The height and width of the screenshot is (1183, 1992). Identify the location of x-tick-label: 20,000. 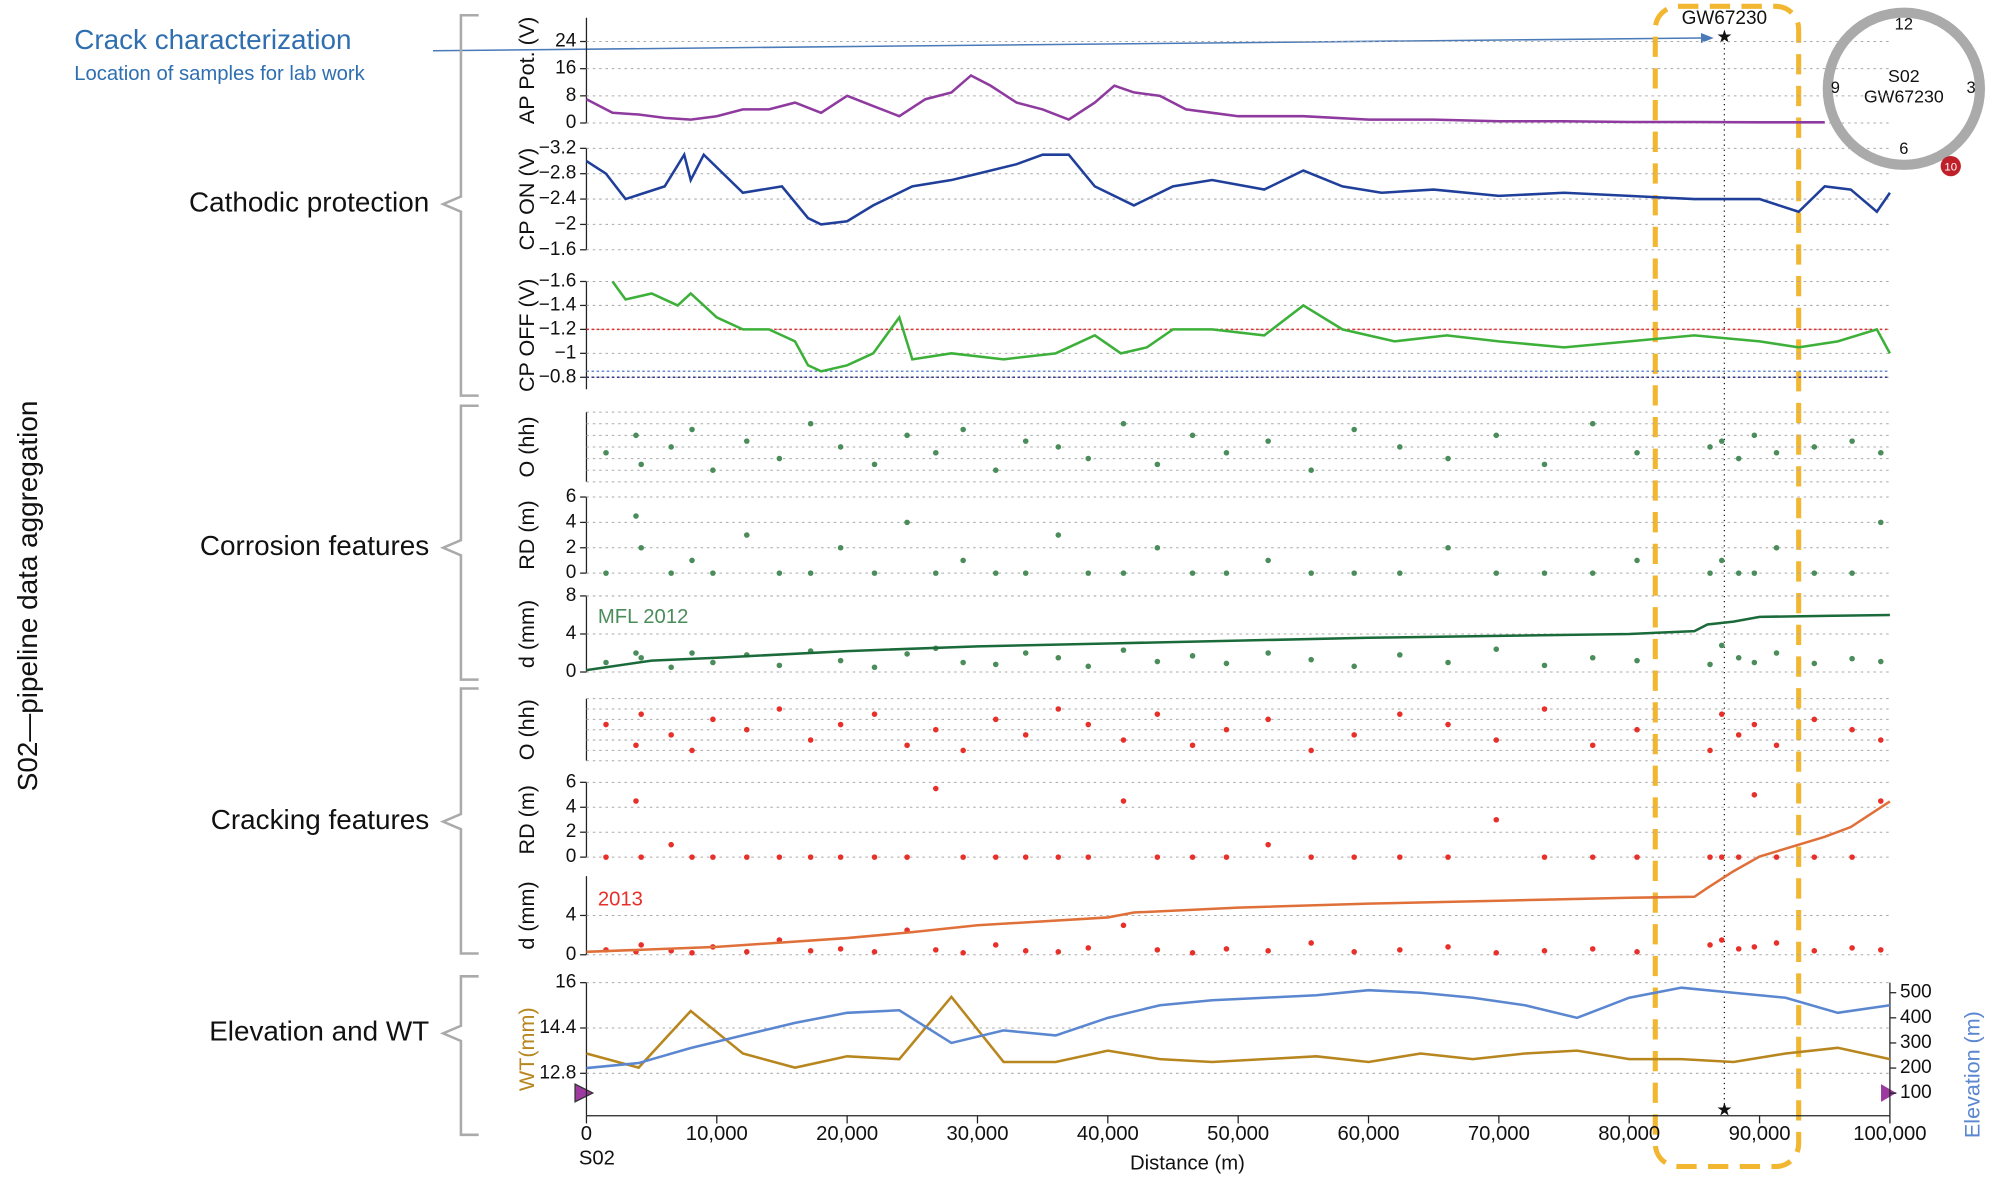
(847, 1134).